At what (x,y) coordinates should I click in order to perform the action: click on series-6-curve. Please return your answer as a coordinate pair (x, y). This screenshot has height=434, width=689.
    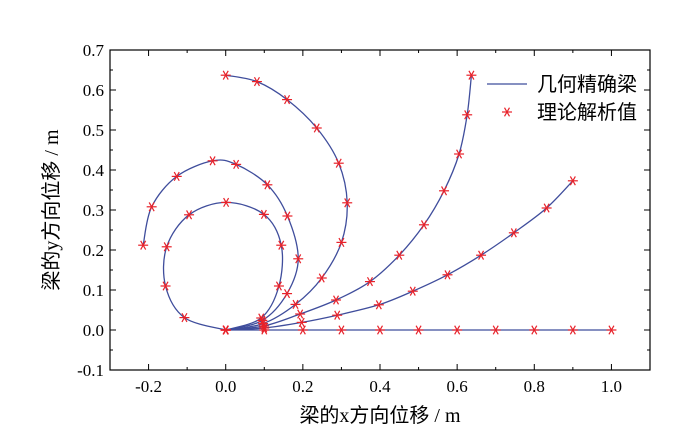
    Looking at the image, I should click on (223, 266).